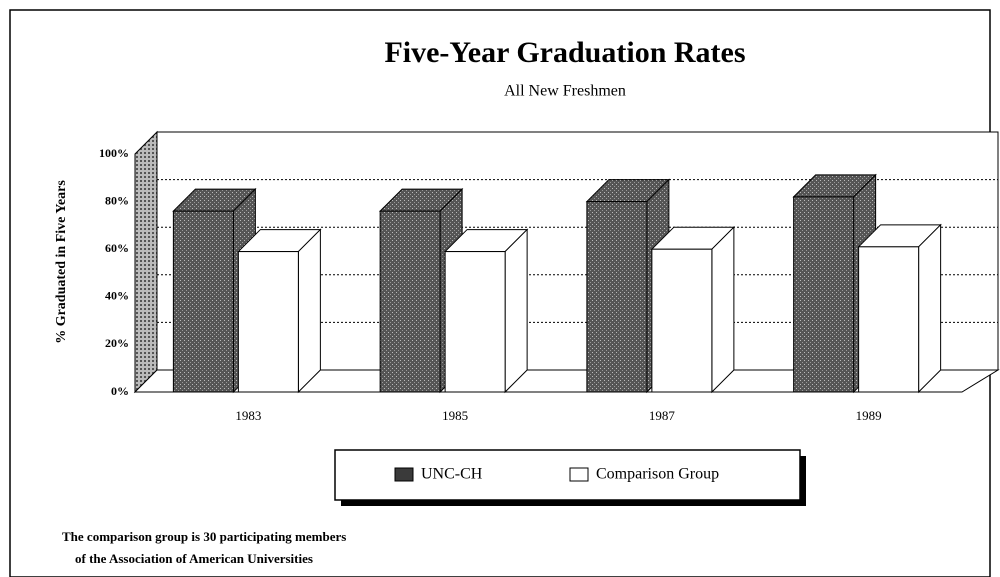  I want to click on legend: UNC-CH Comparison Group, so click(570, 477).